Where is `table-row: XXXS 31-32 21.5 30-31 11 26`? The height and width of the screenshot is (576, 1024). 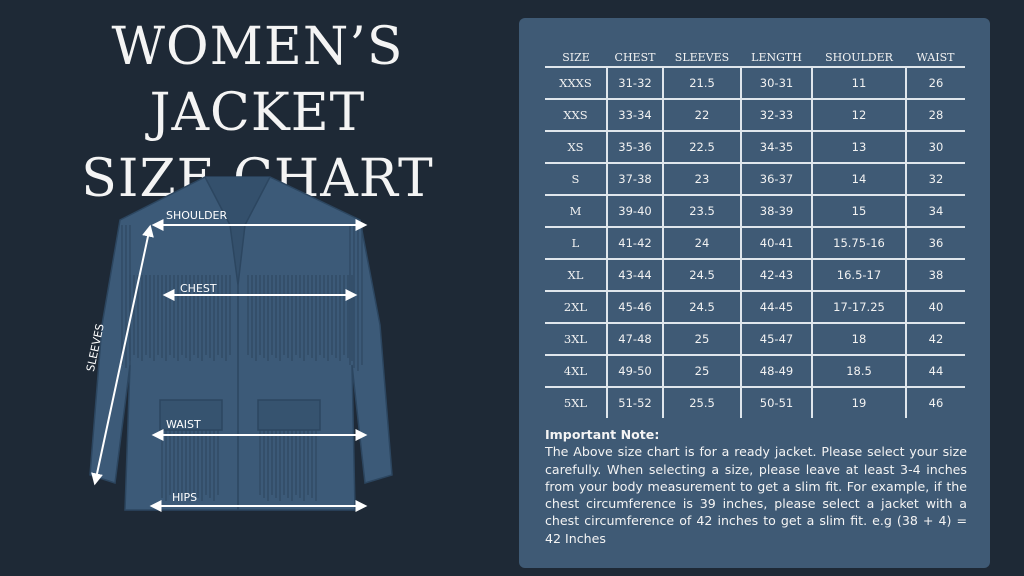
table-row: XXXS 31-32 21.5 30-31 11 26 is located at coordinates (755, 83).